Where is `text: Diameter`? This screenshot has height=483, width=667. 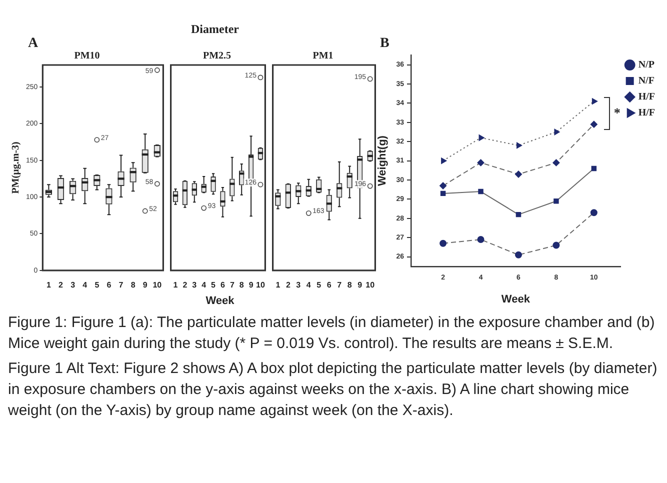 text: Diameter is located at coordinates (215, 29).